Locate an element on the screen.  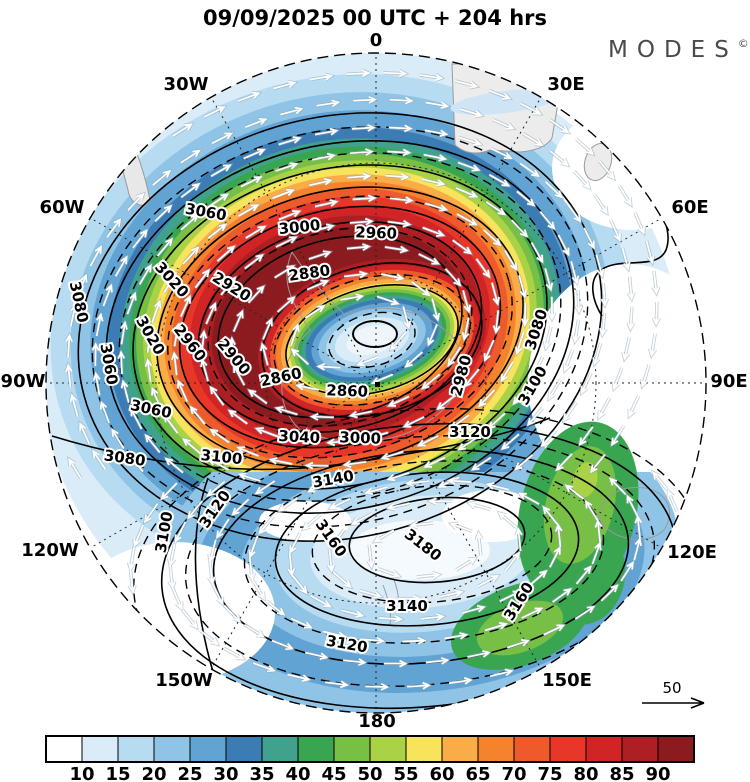
pole-marker is located at coordinates (377, 384).